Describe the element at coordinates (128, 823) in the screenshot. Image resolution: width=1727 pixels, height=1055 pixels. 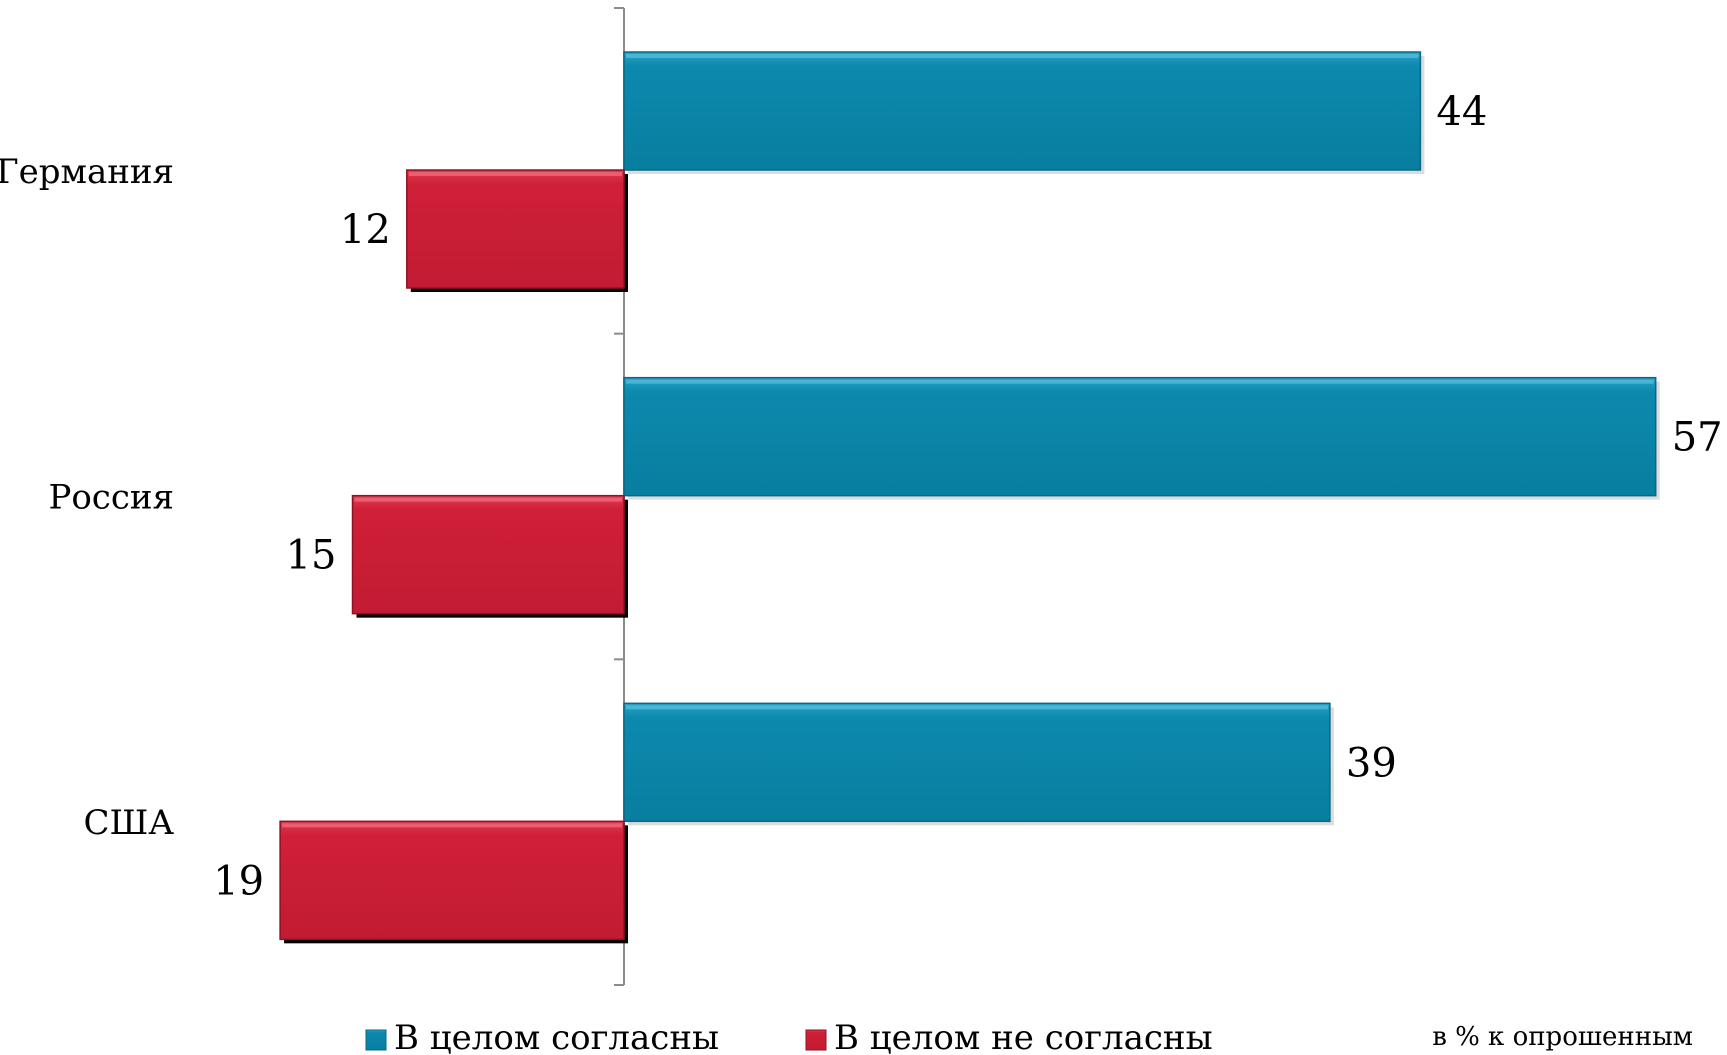
I see `category-label: США` at that location.